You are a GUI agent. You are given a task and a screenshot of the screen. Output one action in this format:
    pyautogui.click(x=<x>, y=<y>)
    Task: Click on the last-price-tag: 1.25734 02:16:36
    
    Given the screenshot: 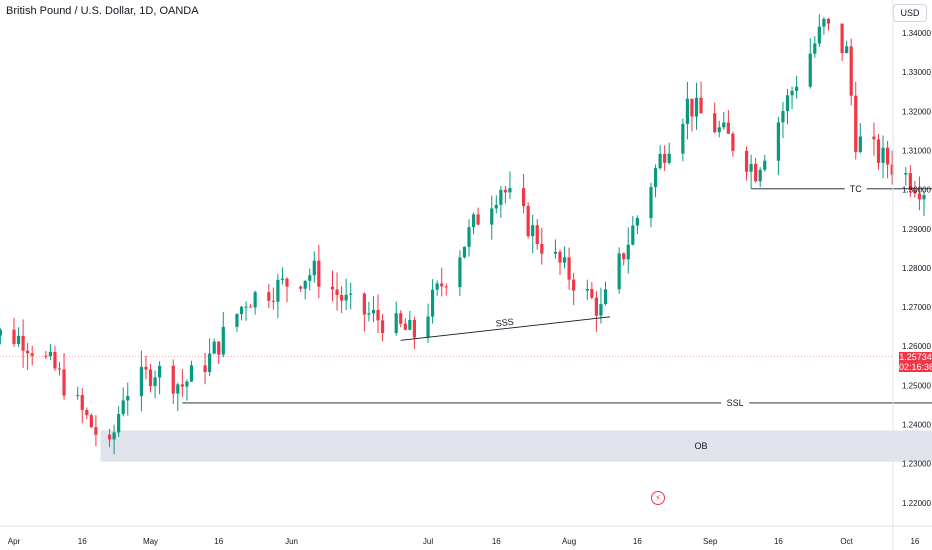 What is the action you would take?
    pyautogui.click(x=915, y=362)
    